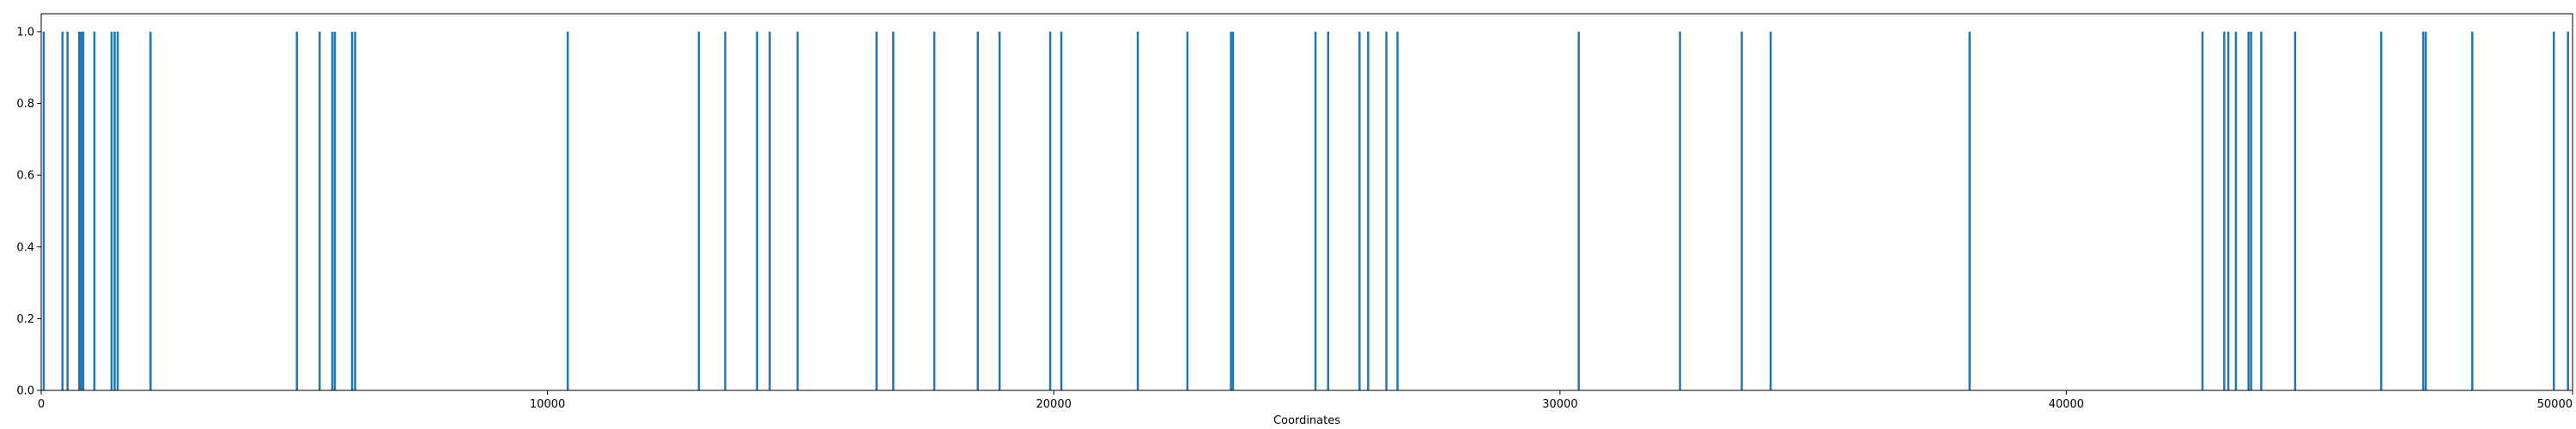 The width and height of the screenshot is (2576, 429). What do you see at coordinates (28, 212) in the screenshot?
I see `y-axis: 0.0 0.2 0.4 0.6 0.8 1.0` at bounding box center [28, 212].